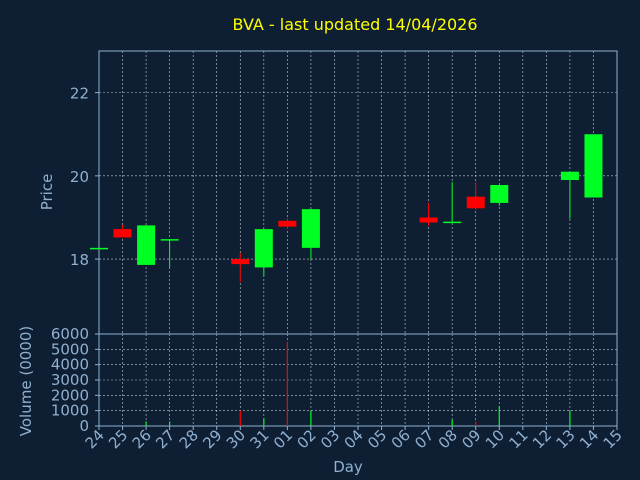  What do you see at coordinates (542, 439) in the screenshot?
I see `x-tick-label: 12` at bounding box center [542, 439].